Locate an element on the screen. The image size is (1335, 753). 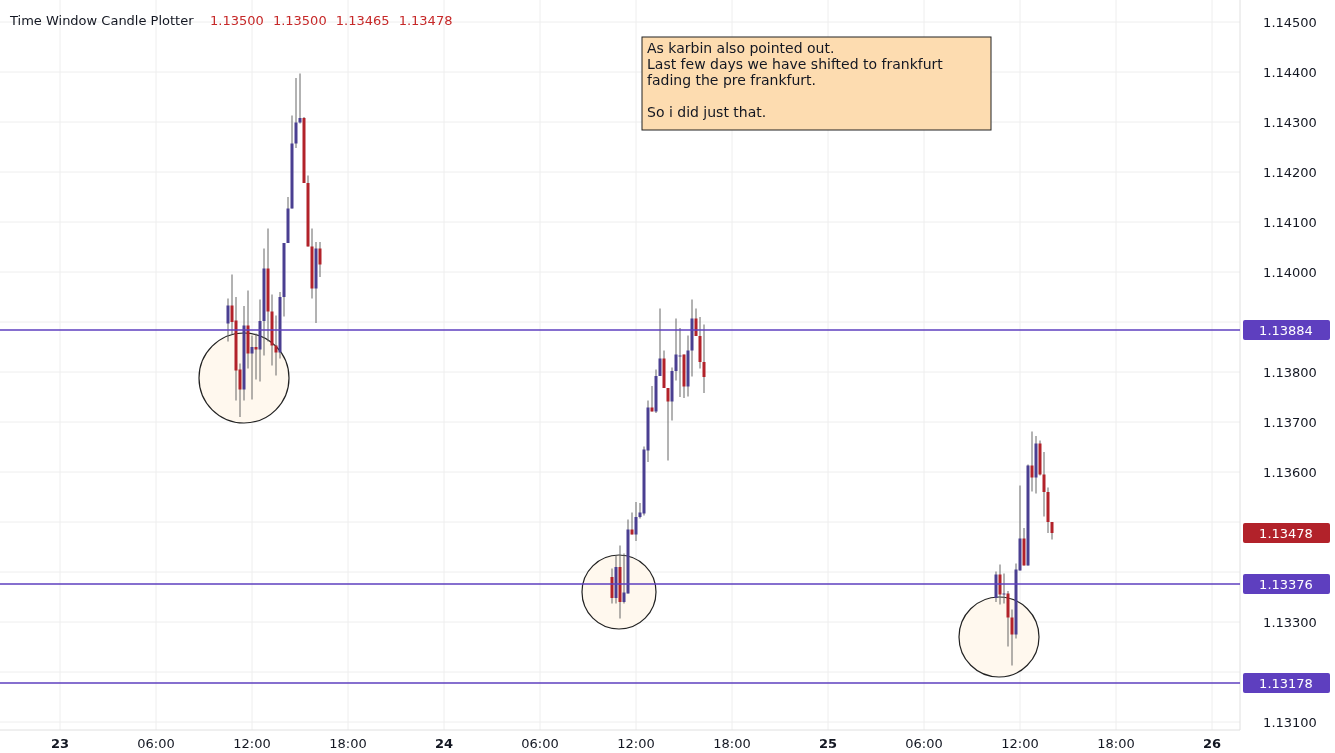
y-tick-label: 1.13600 is located at coordinates (1290, 472).